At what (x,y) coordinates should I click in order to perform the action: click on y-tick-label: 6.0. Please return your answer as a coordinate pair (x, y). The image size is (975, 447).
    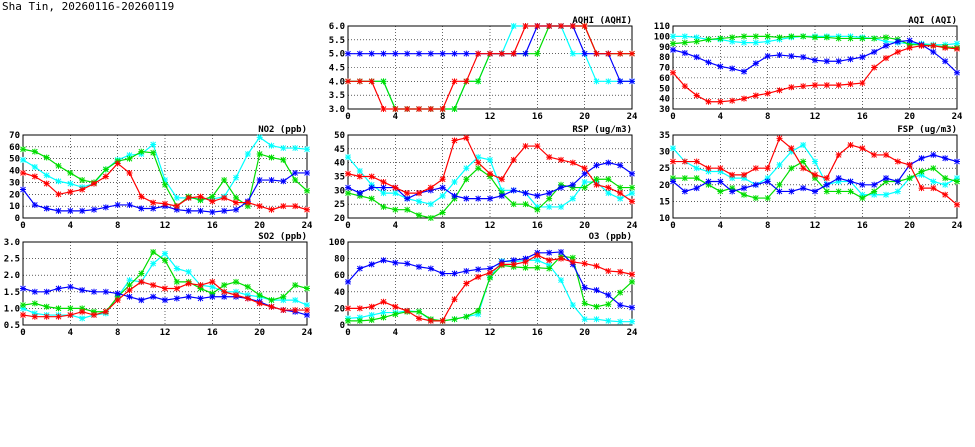
    Looking at the image, I should click on (337, 27).